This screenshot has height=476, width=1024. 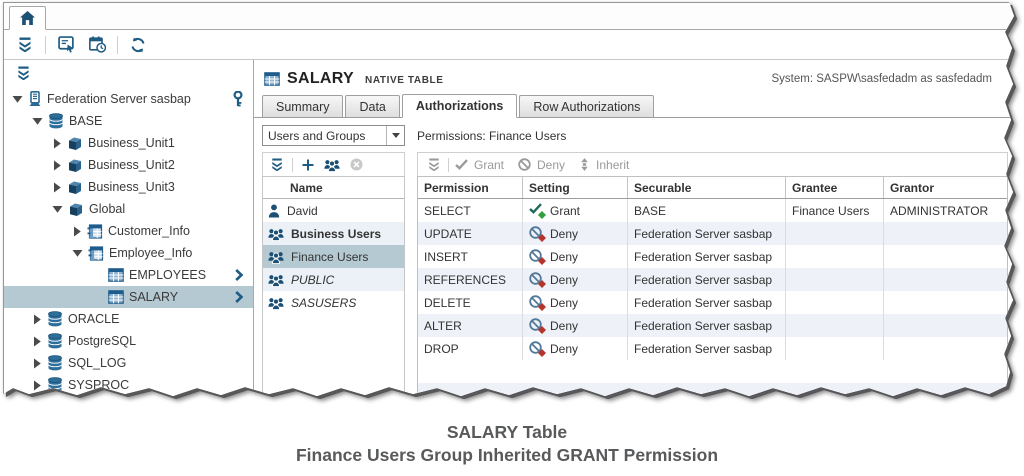 What do you see at coordinates (333, 135) in the screenshot?
I see `identity-type-dropdown: Users and Groups` at bounding box center [333, 135].